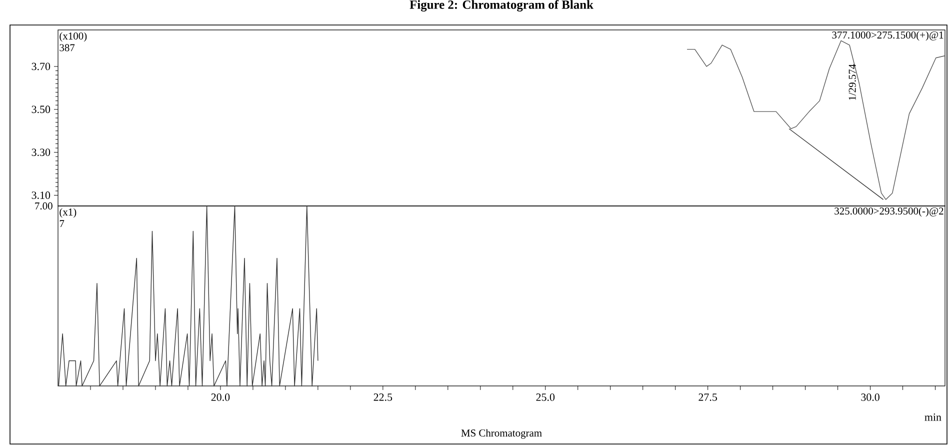 This screenshot has width=949, height=445. I want to click on annotation: 387, so click(67, 48).